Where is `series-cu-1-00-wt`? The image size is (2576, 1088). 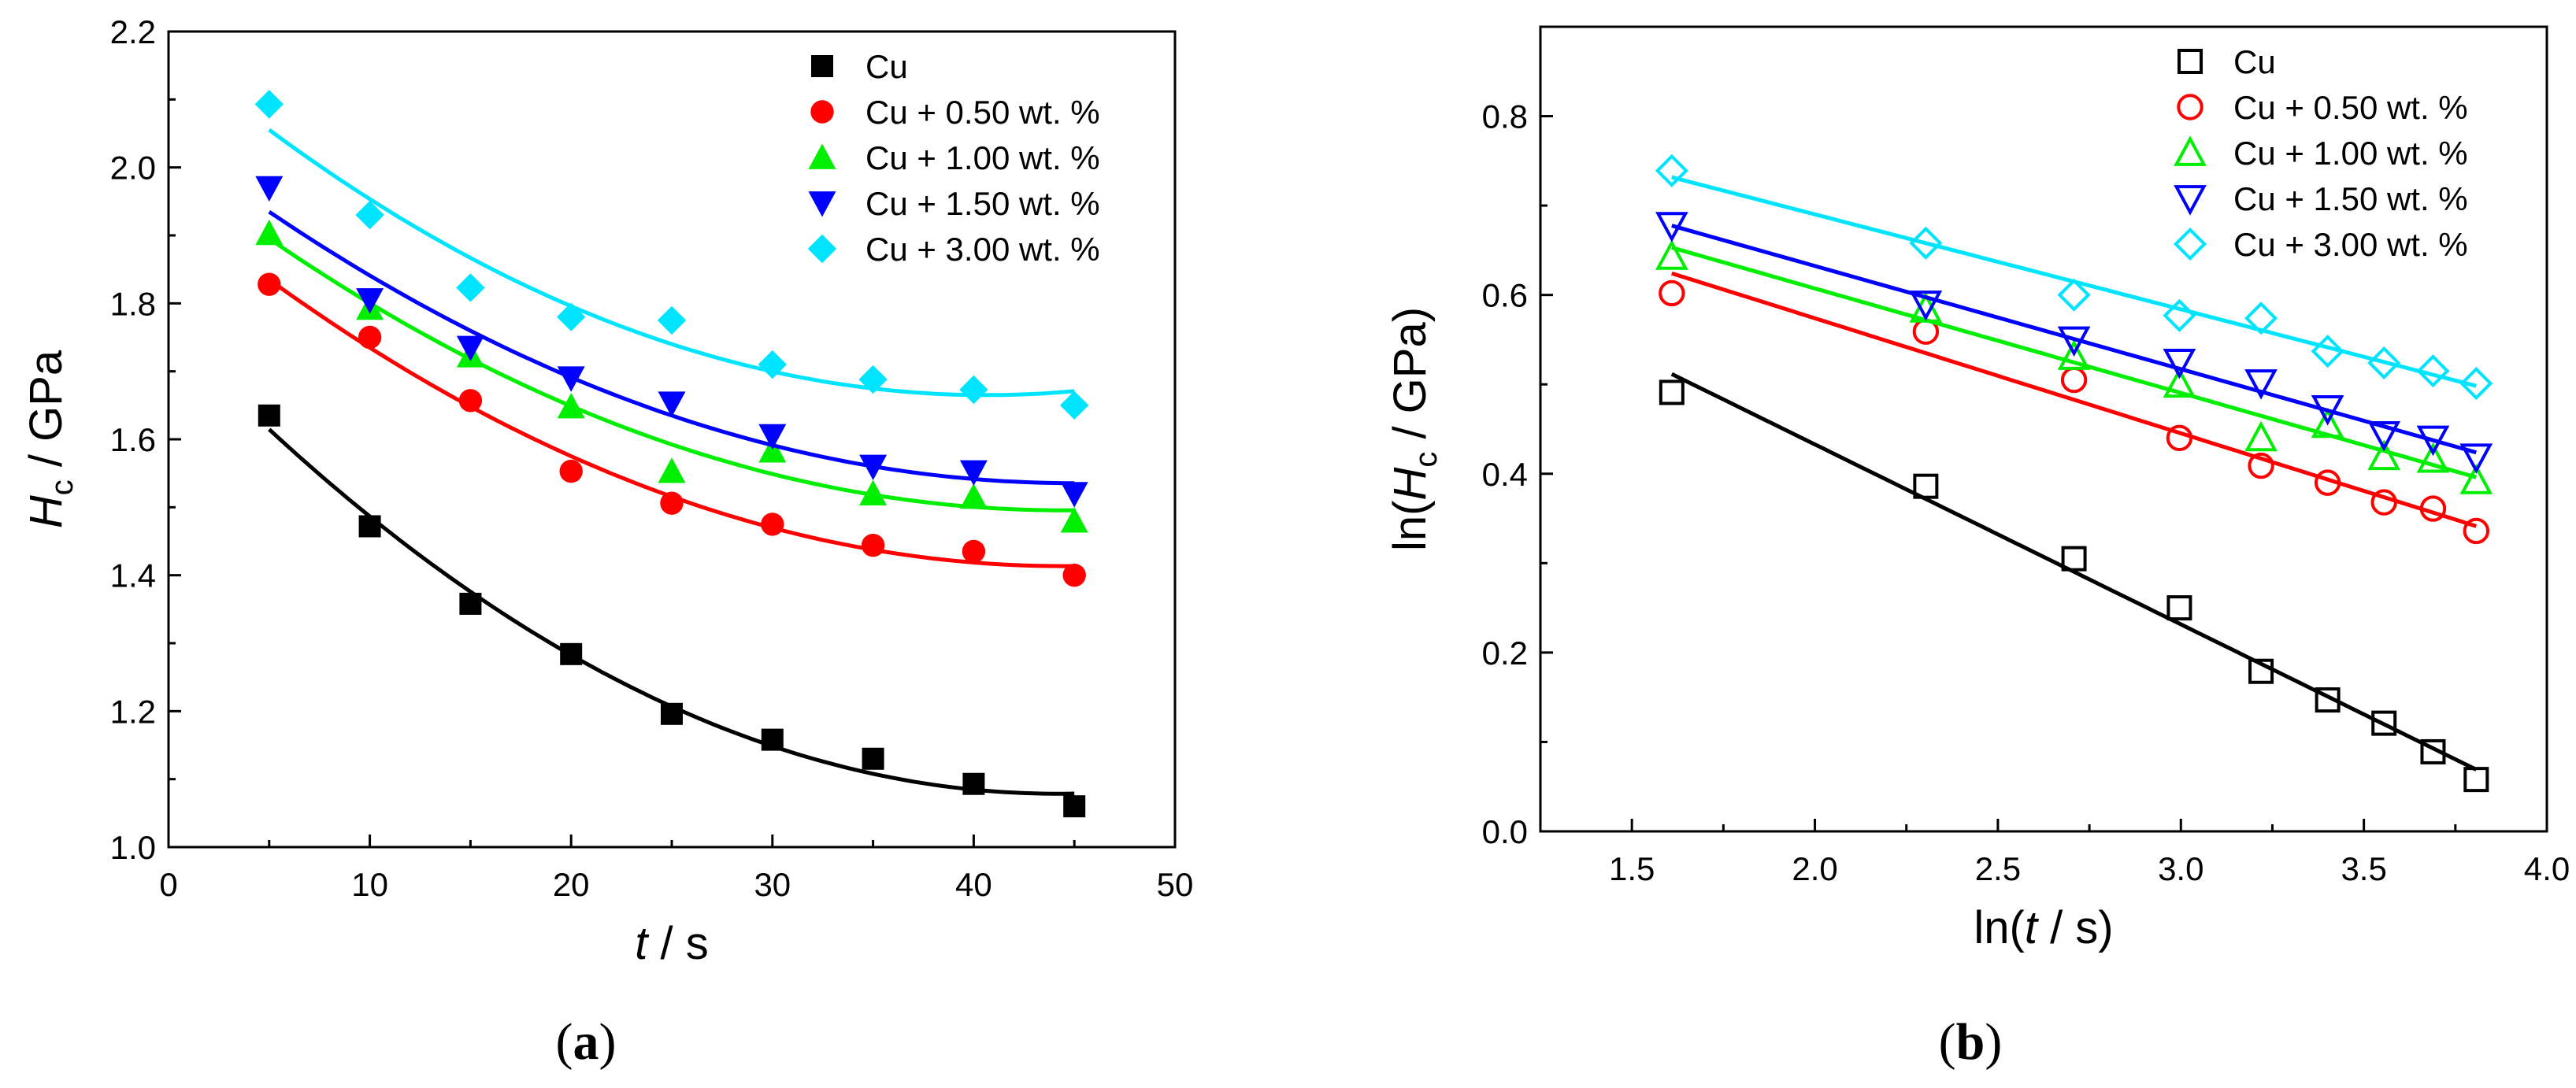 series-cu-1-00-wt is located at coordinates (2074, 366).